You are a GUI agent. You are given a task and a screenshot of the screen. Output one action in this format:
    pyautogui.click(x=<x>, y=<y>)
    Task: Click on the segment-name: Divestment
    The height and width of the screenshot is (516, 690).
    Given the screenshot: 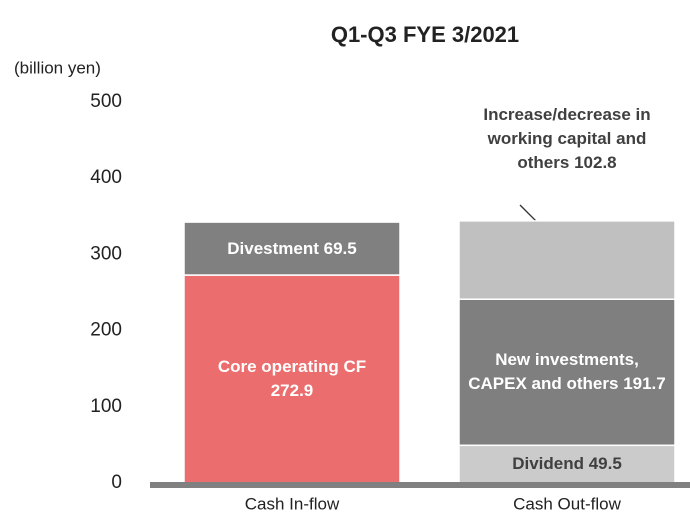 What is the action you would take?
    pyautogui.click(x=273, y=248)
    